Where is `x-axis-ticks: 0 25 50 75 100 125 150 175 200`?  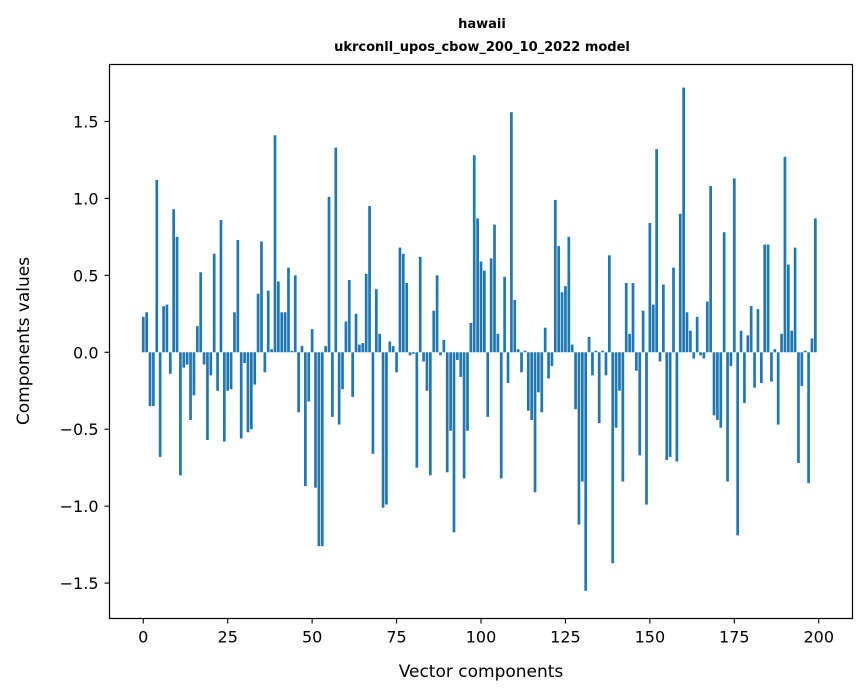
x-axis-ticks: 0 25 50 75 100 125 150 175 200 is located at coordinates (486, 632).